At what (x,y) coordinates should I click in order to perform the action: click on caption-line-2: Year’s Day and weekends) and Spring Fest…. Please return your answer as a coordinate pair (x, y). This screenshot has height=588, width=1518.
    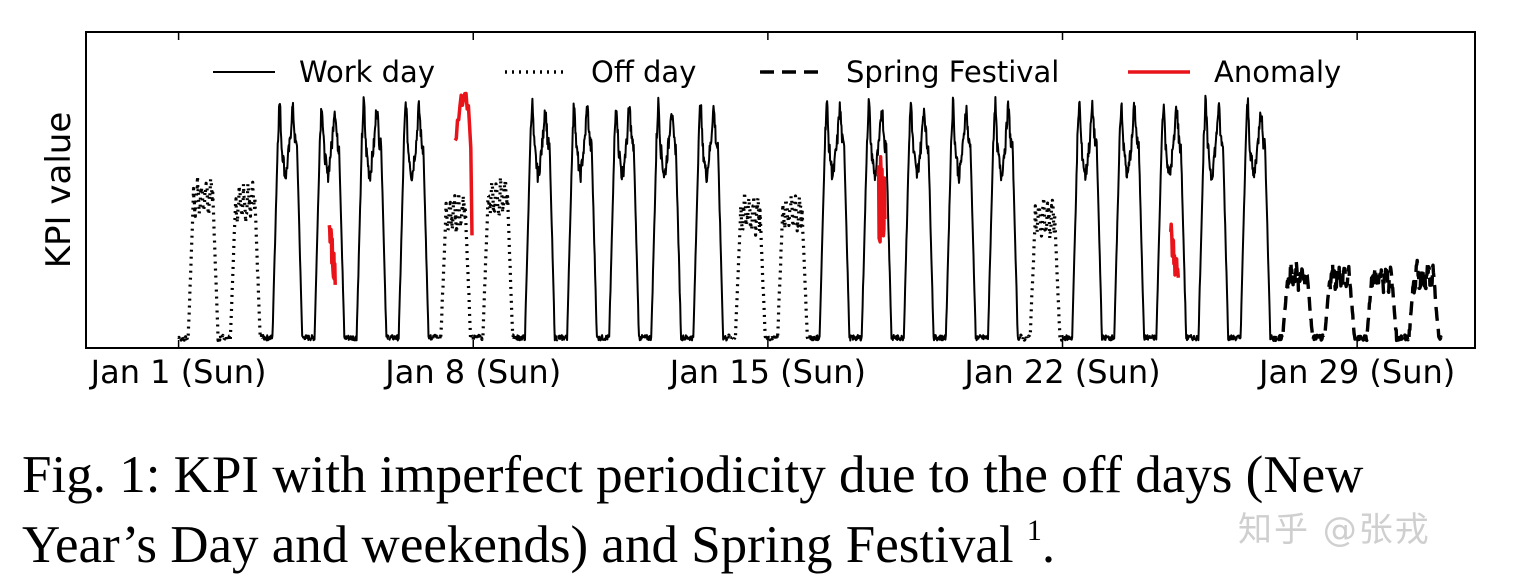
    Looking at the image, I should click on (762, 545).